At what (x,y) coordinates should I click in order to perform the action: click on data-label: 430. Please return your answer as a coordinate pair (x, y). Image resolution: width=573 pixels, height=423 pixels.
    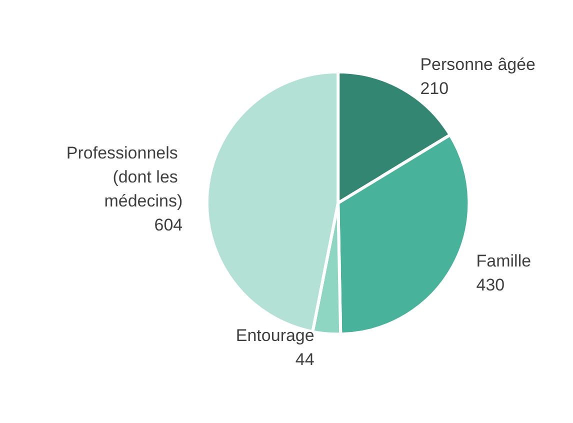
    Looking at the image, I should click on (490, 284).